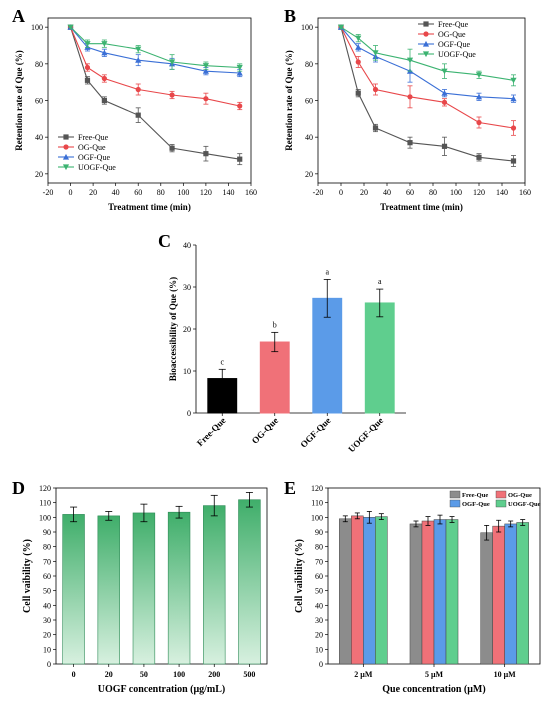 Image resolution: width=550 pixels, height=701 pixels. Describe the element at coordinates (161, 192) in the screenshot. I see `x-tick-label: 80` at that location.